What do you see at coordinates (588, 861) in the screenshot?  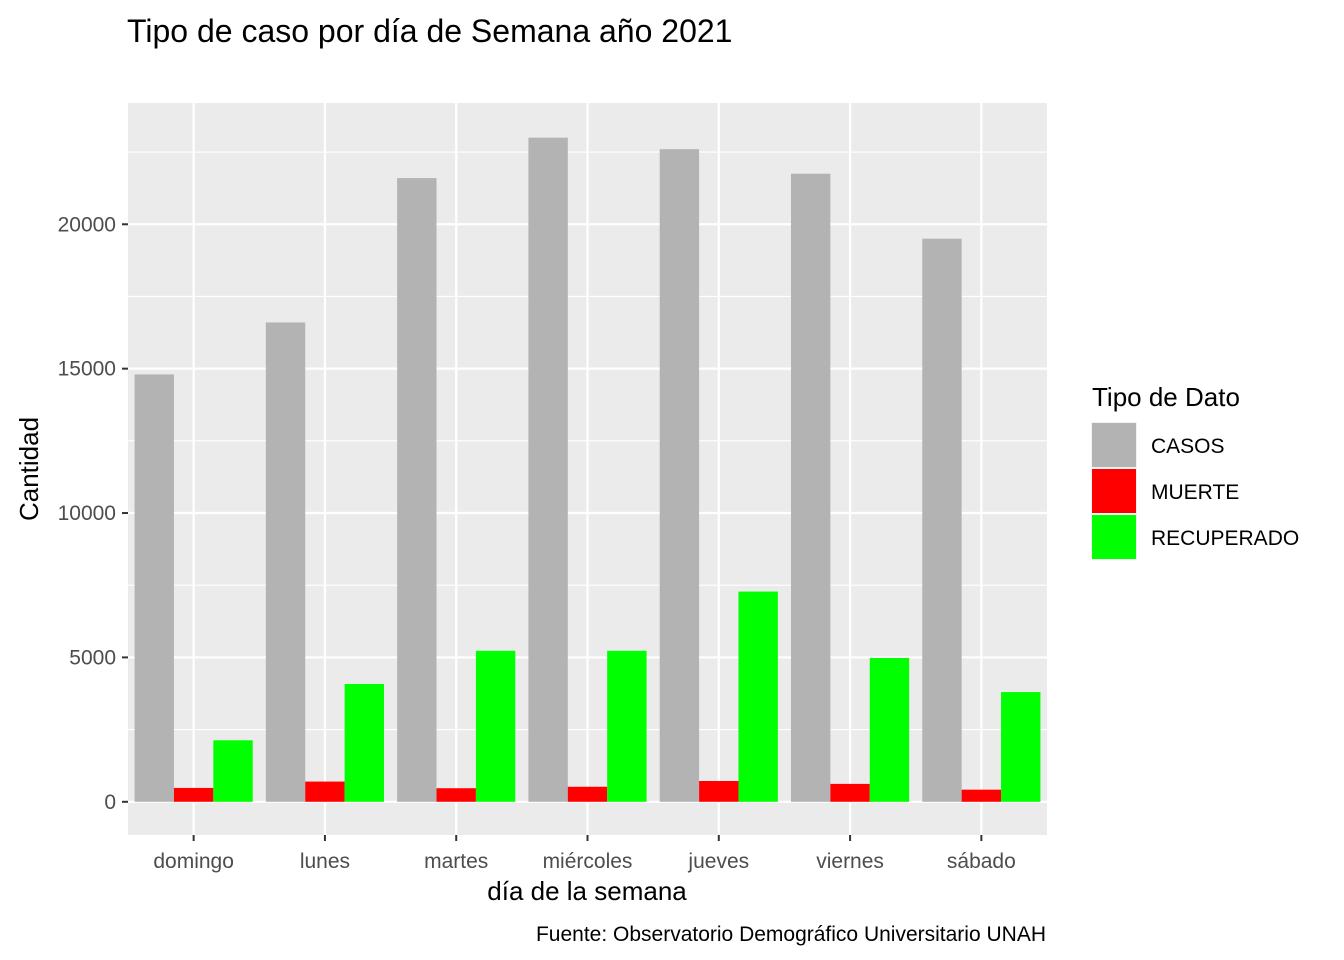 I see `x-tick-label: miércoles` at bounding box center [588, 861].